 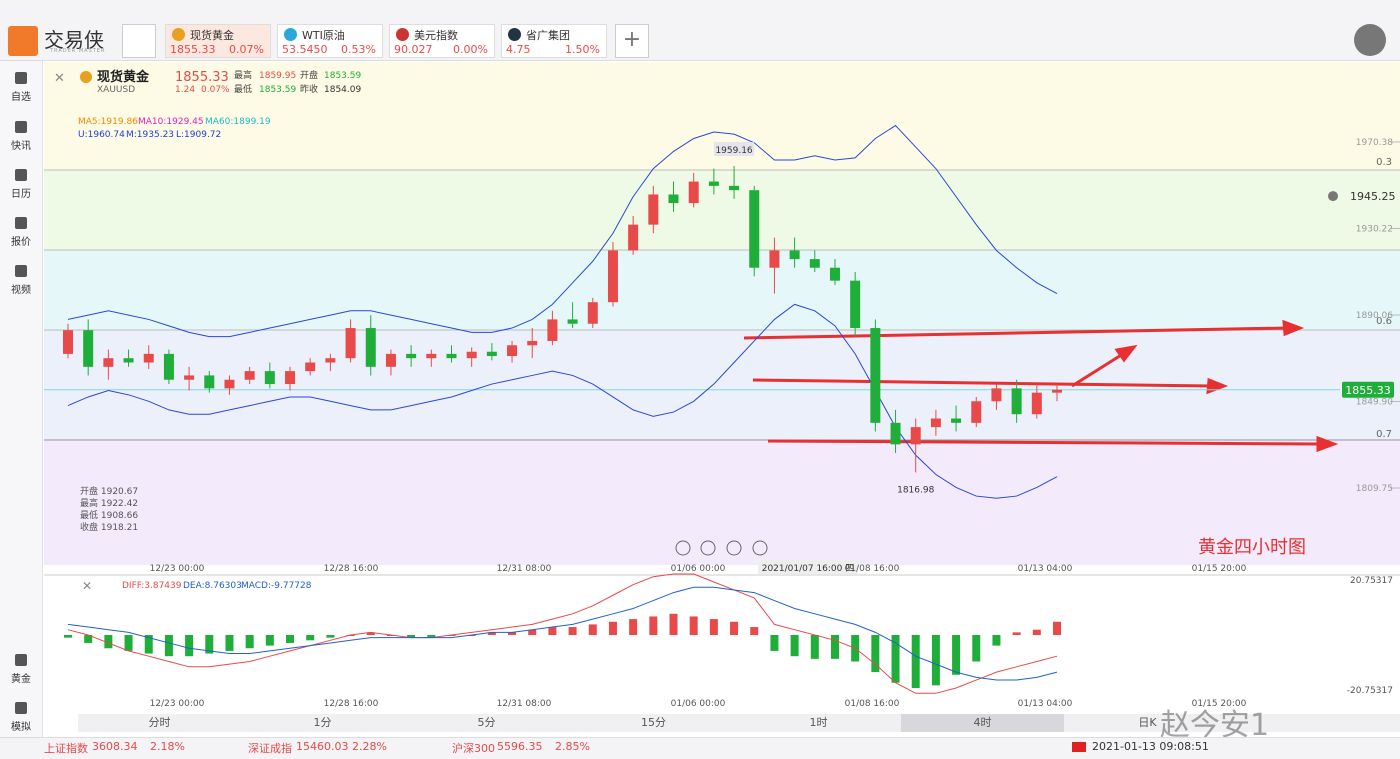 What do you see at coordinates (582, 49) in the screenshot?
I see `tab-change: 1.50%` at bounding box center [582, 49].